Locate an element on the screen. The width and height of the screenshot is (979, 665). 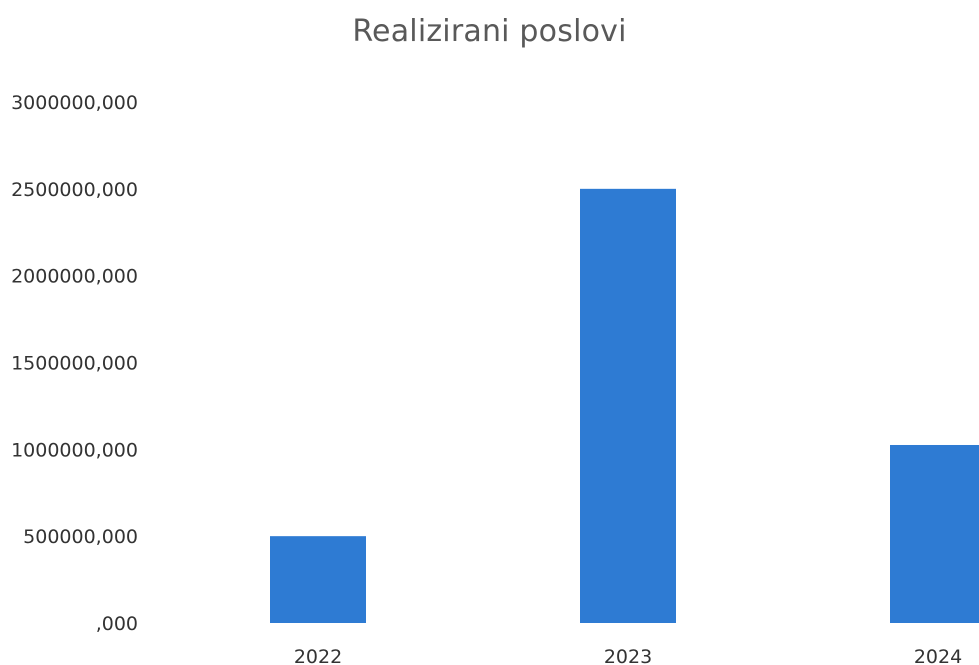
x-tick-label: 2023 is located at coordinates (628, 655).